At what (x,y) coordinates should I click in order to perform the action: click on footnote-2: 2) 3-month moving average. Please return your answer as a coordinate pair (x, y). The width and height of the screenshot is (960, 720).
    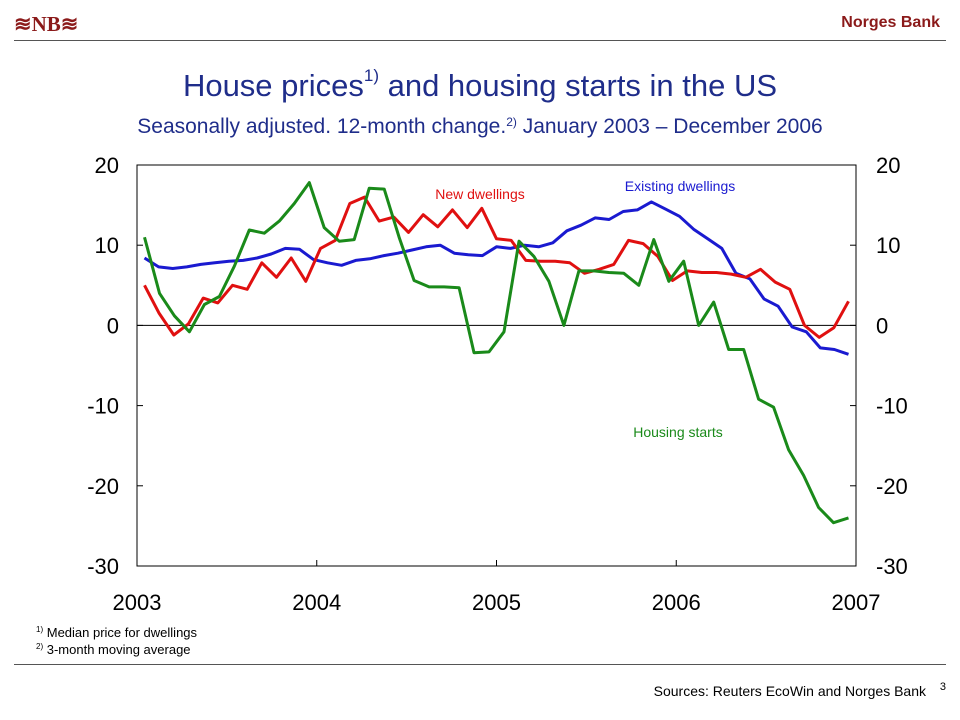
    Looking at the image, I should click on (113, 649).